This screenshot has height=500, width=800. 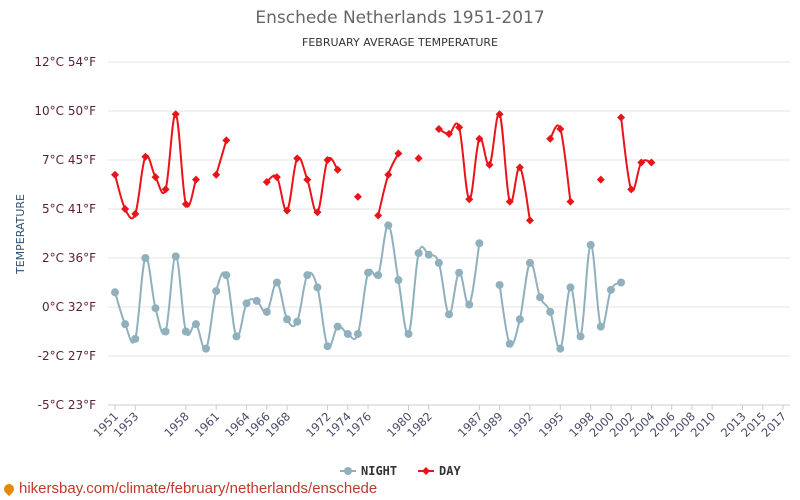 I want to click on location-pin-icon, so click(x=9, y=488).